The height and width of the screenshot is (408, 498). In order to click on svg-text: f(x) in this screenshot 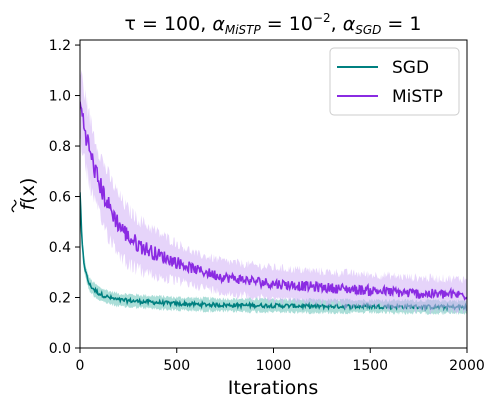, I will do `click(28, 194)`.